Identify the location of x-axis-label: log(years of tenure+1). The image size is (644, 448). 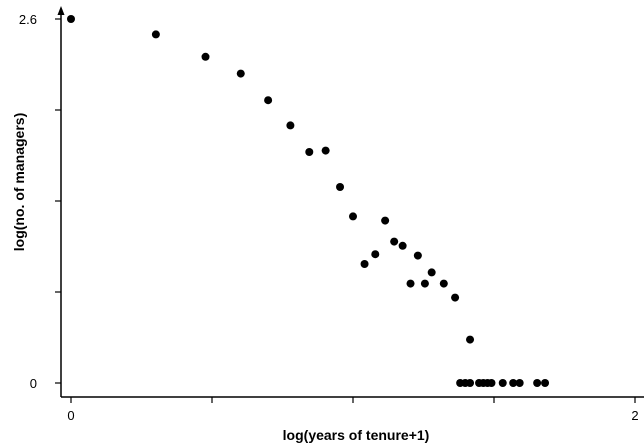
(356, 435).